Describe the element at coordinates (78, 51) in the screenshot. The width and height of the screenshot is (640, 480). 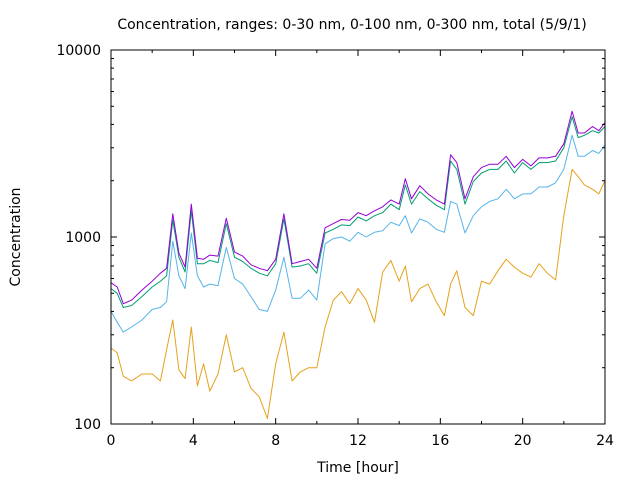
I see `y-tick-label: 10000` at that location.